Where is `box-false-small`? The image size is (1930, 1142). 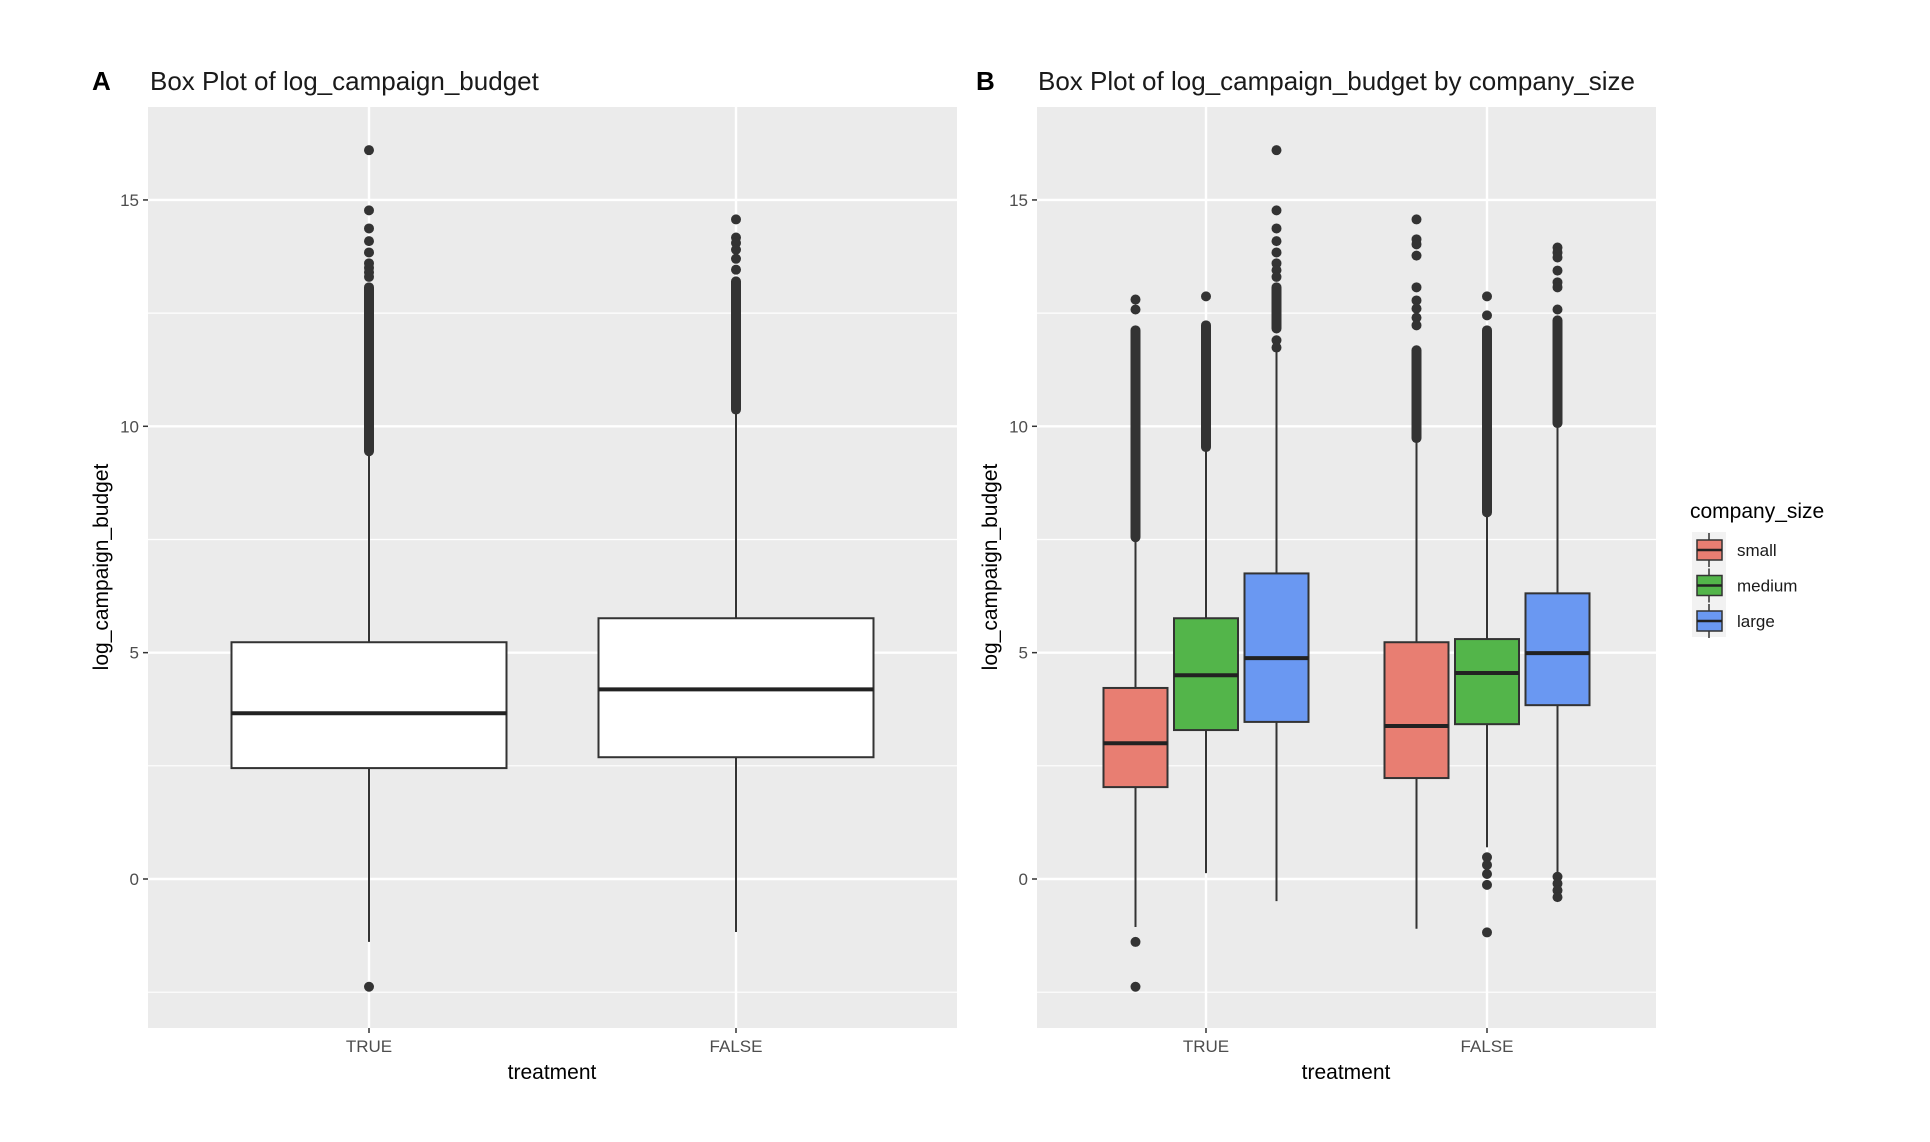
box-false-small is located at coordinates (1416, 571).